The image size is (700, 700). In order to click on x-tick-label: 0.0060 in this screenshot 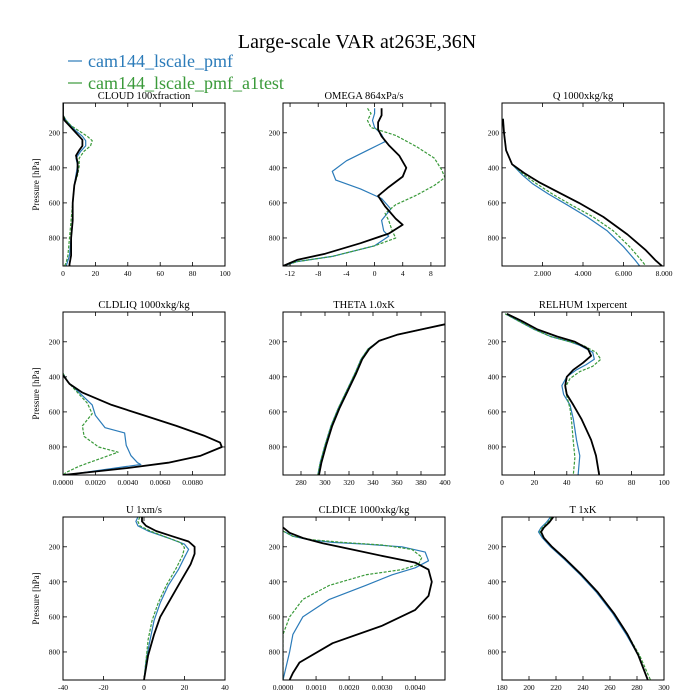, I will do `click(160, 482)`.